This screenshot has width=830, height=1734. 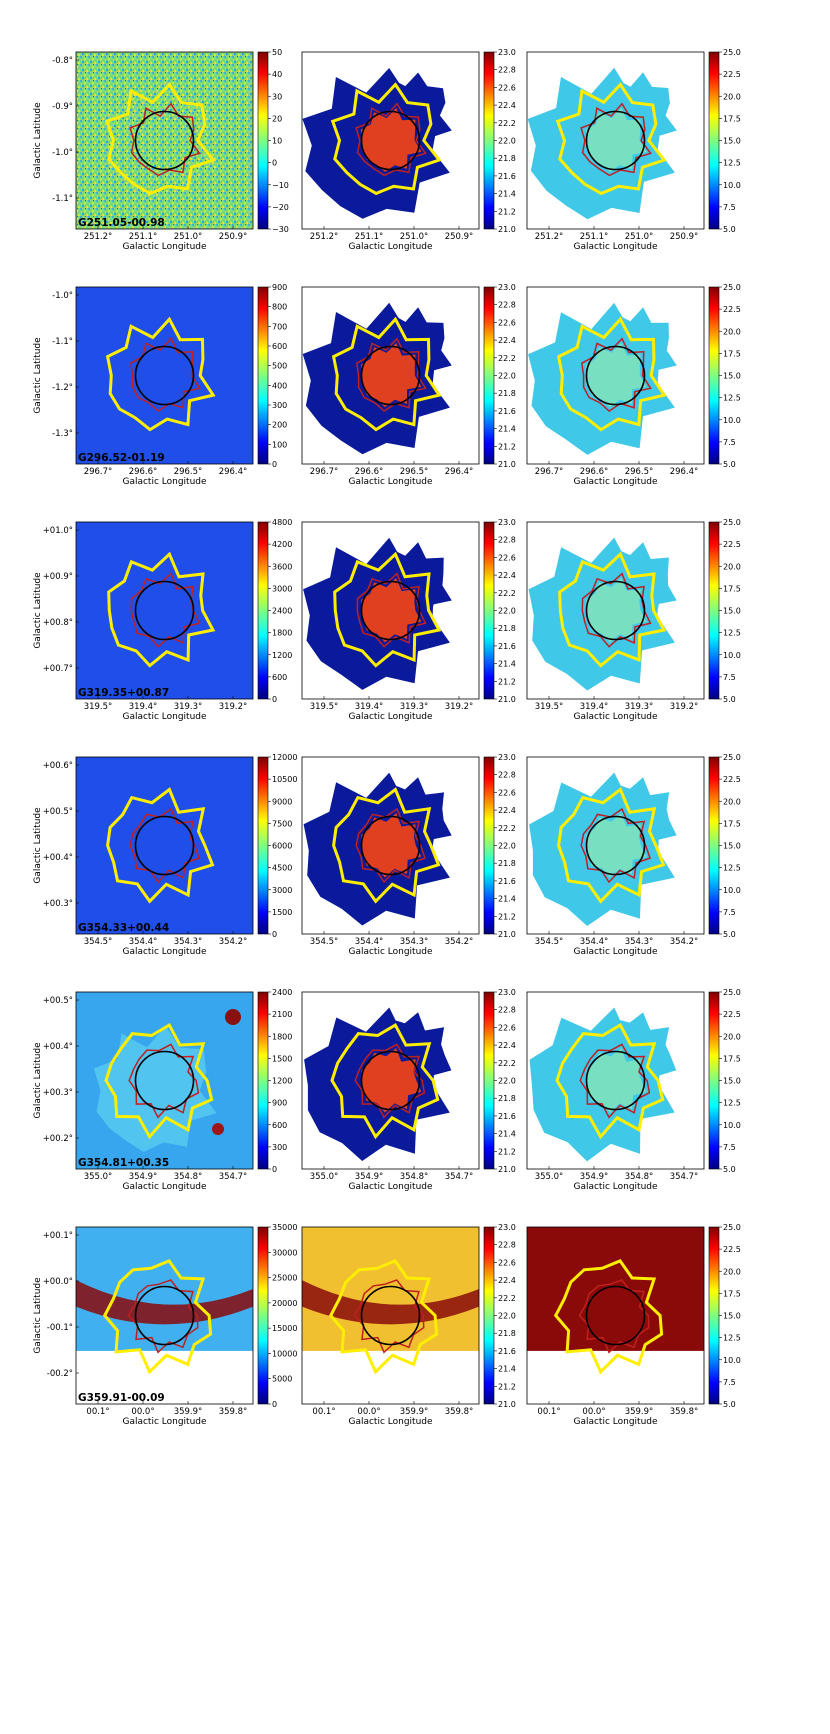 I want to click on x-tick-label: 354.5°, so click(x=324, y=942).